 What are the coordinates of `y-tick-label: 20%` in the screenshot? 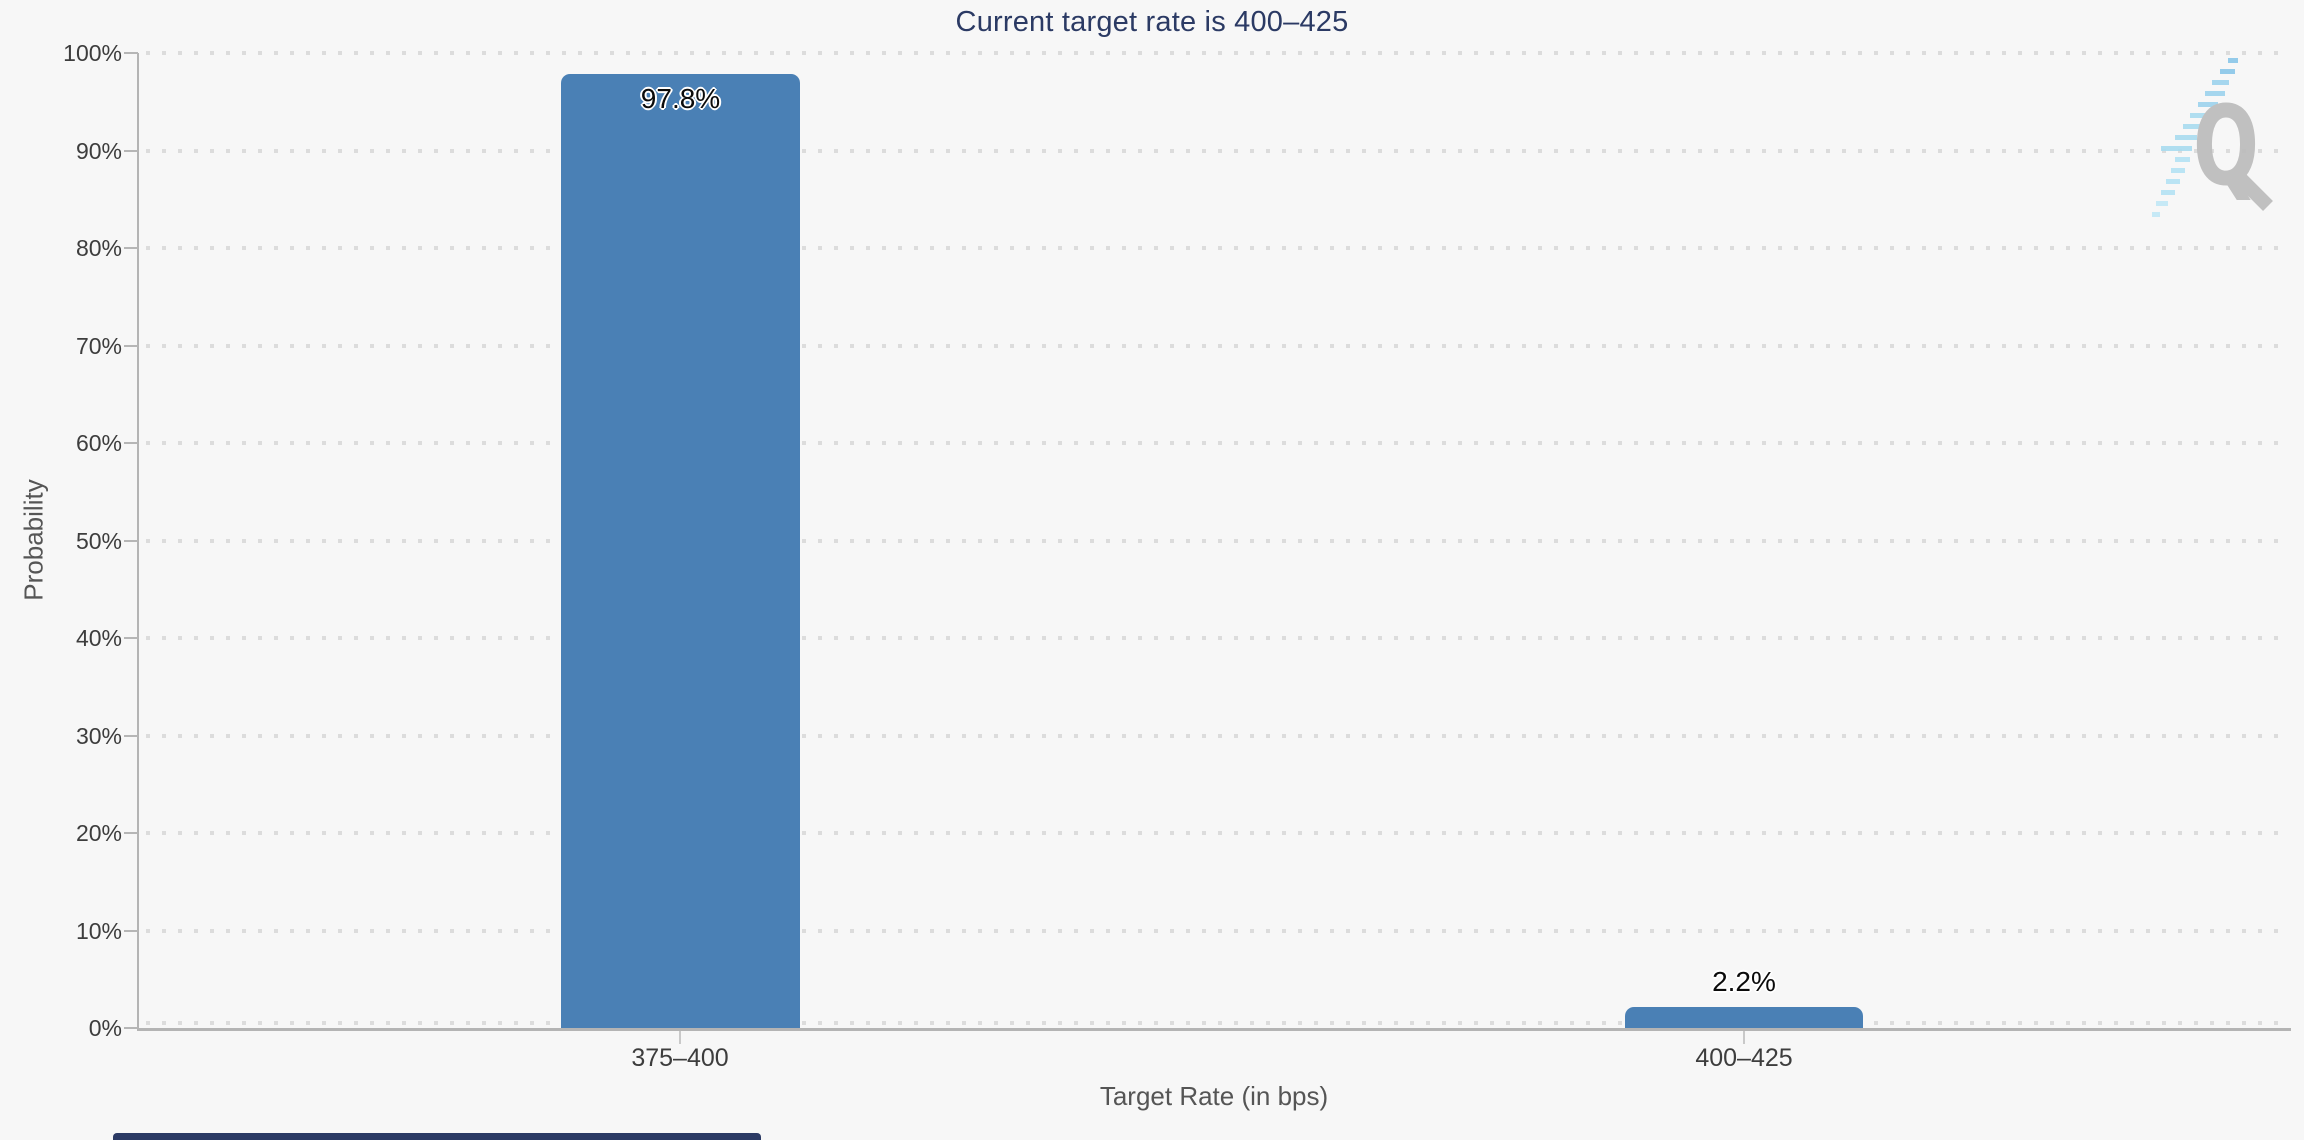 It's located at (98, 833).